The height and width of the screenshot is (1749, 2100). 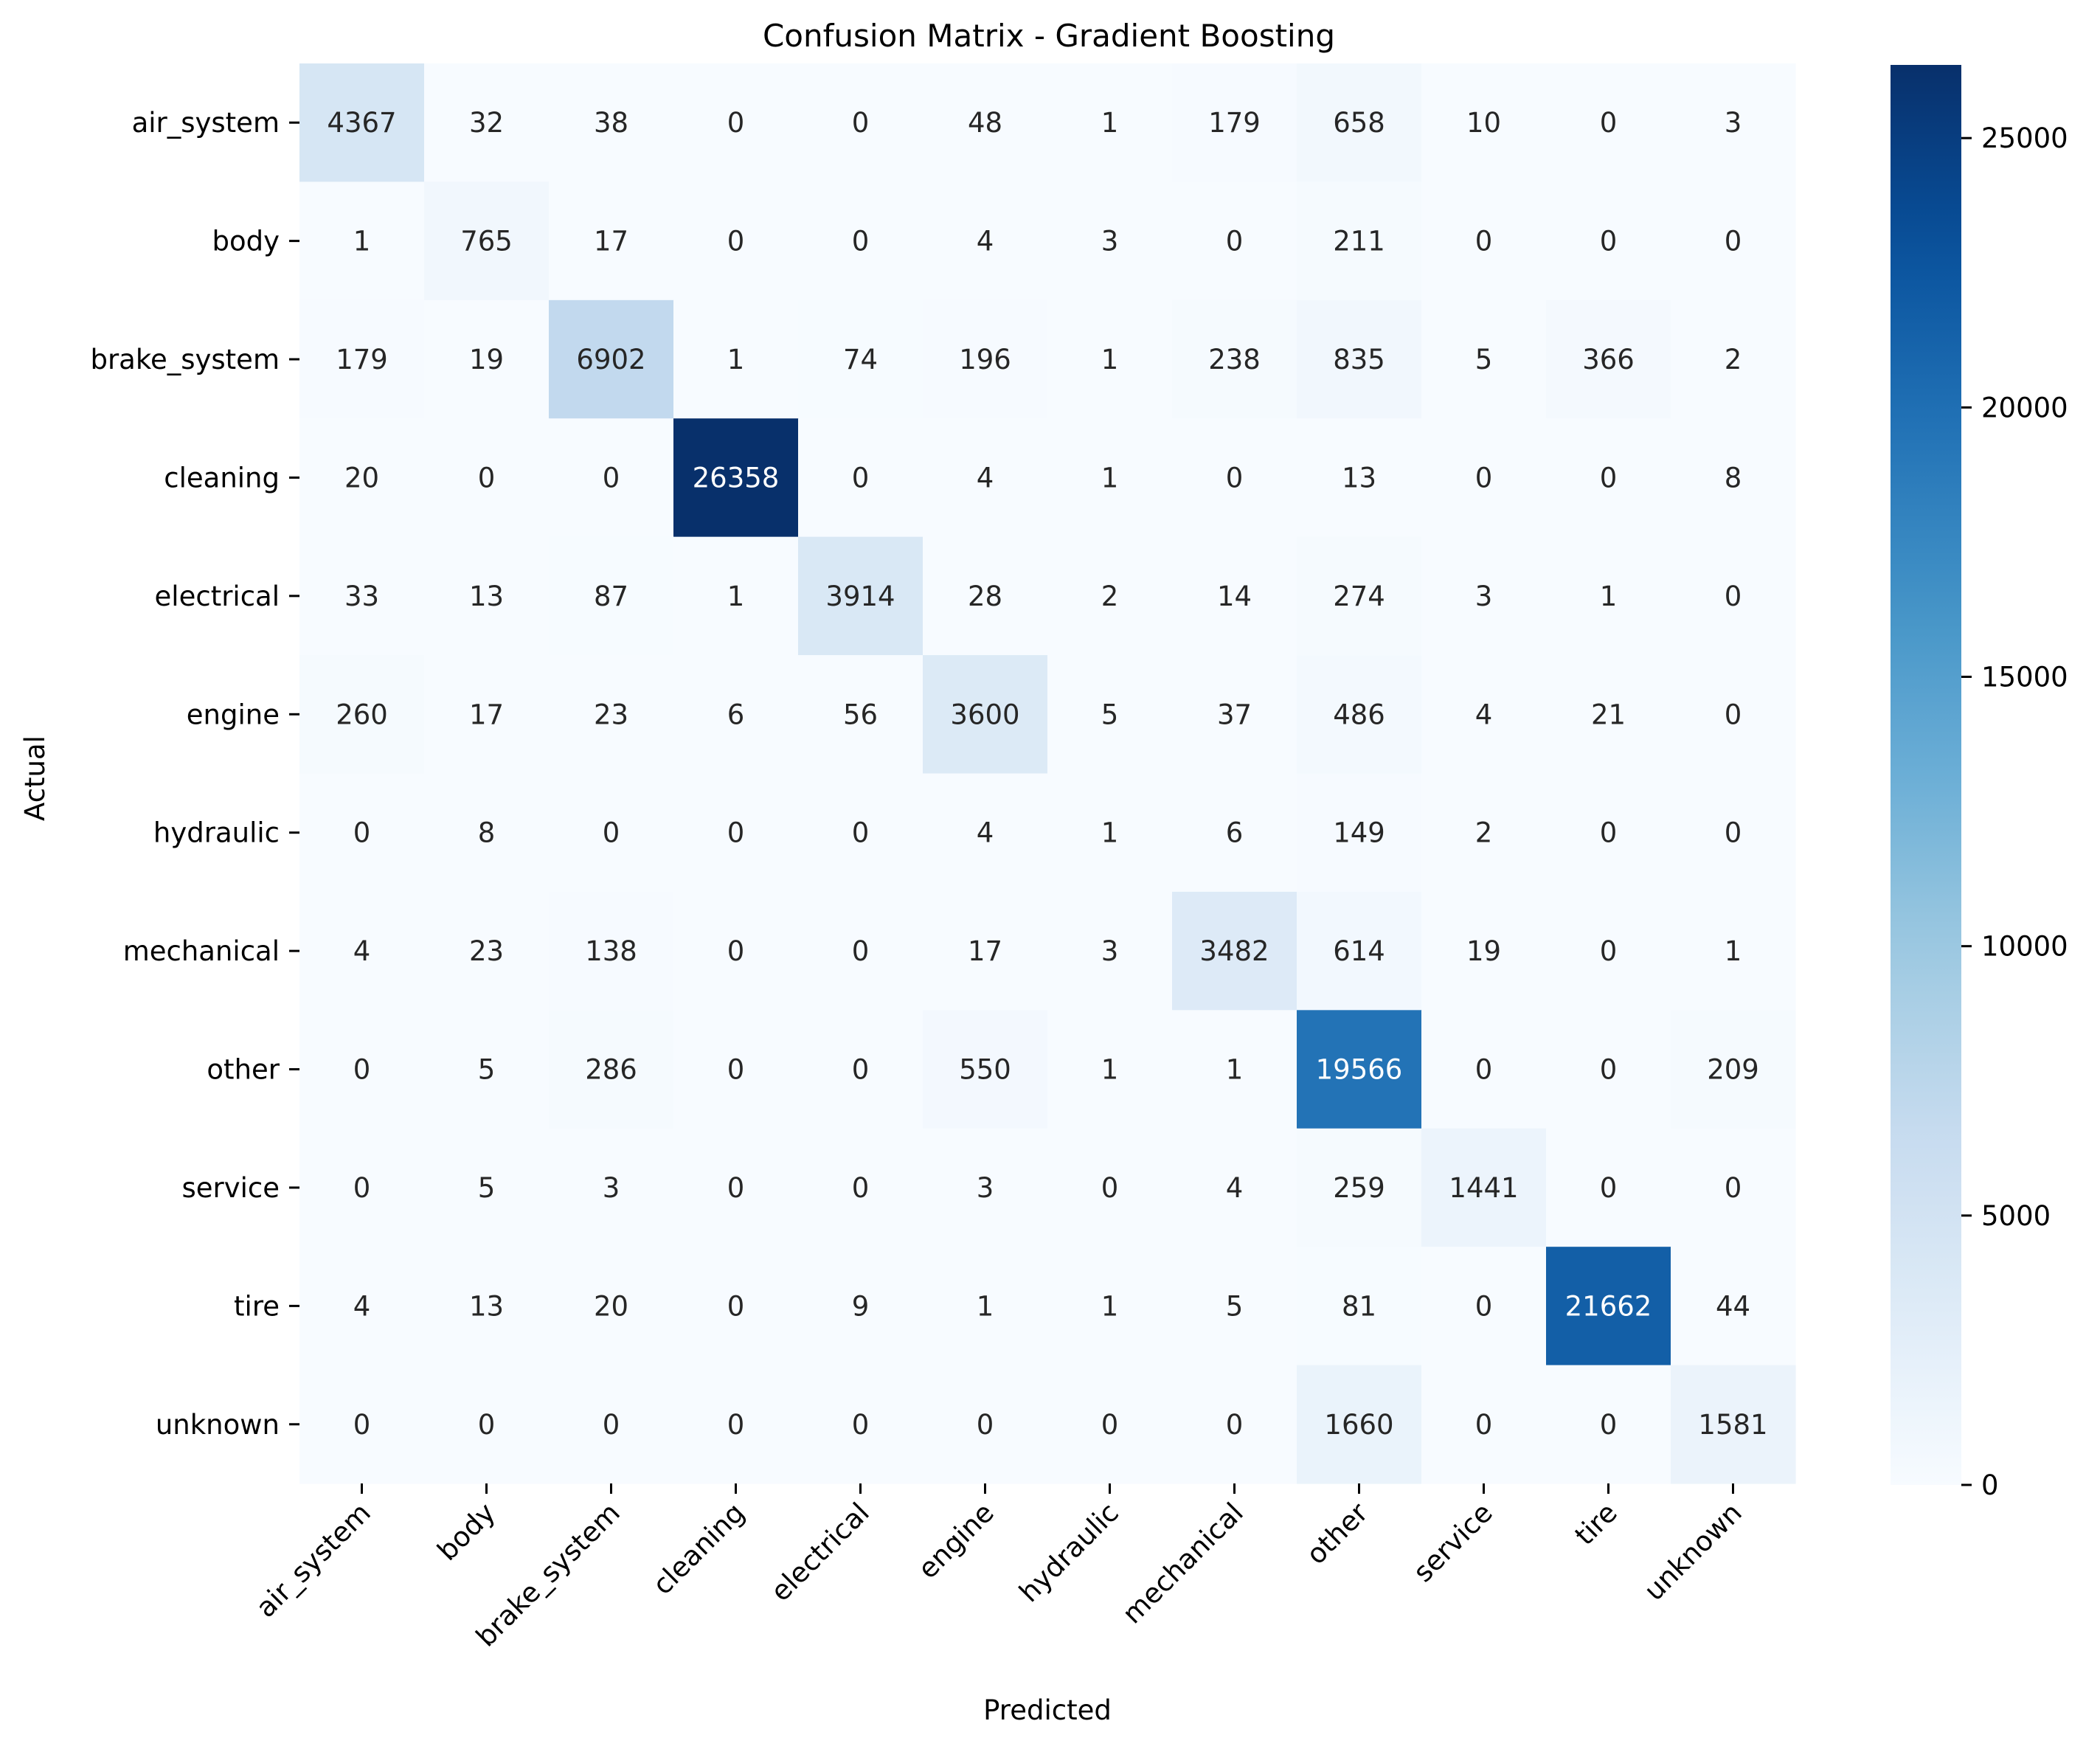 What do you see at coordinates (1359, 241) in the screenshot?
I see `cell-value-label: 211` at bounding box center [1359, 241].